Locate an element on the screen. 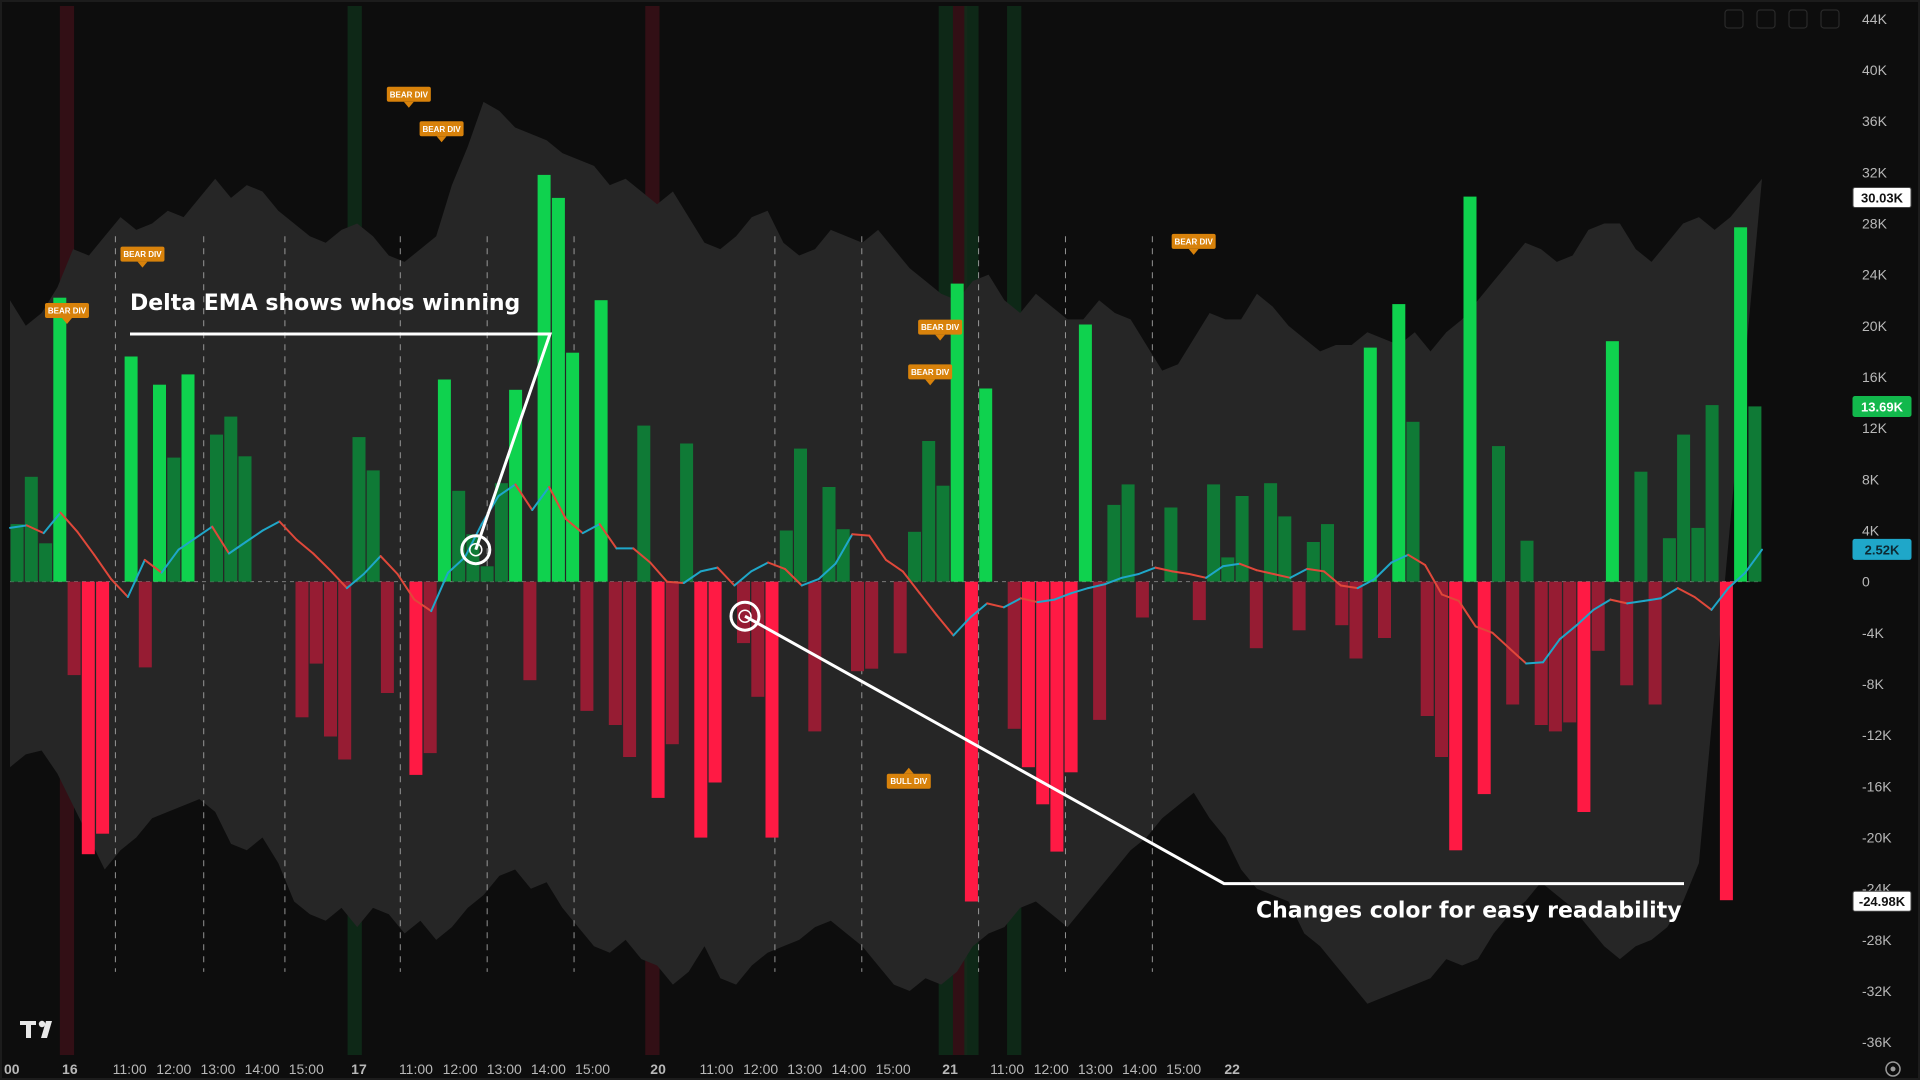 The image size is (1920, 1080). chart-close-icon is located at coordinates (1798, 19).